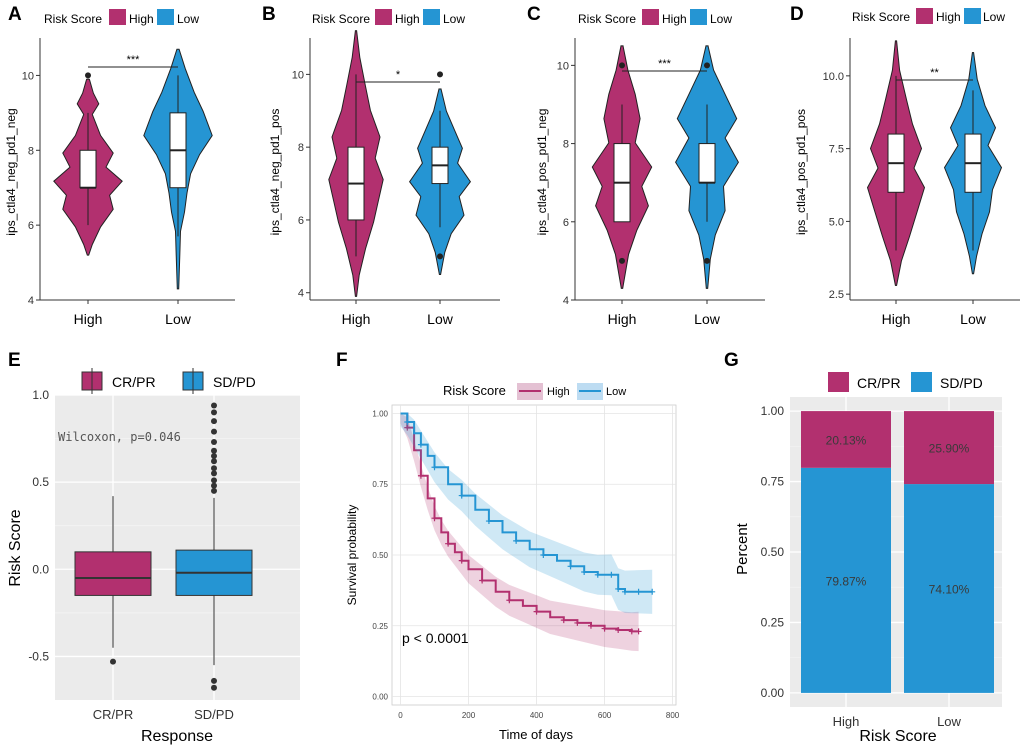 The image size is (1024, 747). I want to click on panel-f-legend: Risk Score High Low, so click(534, 391).